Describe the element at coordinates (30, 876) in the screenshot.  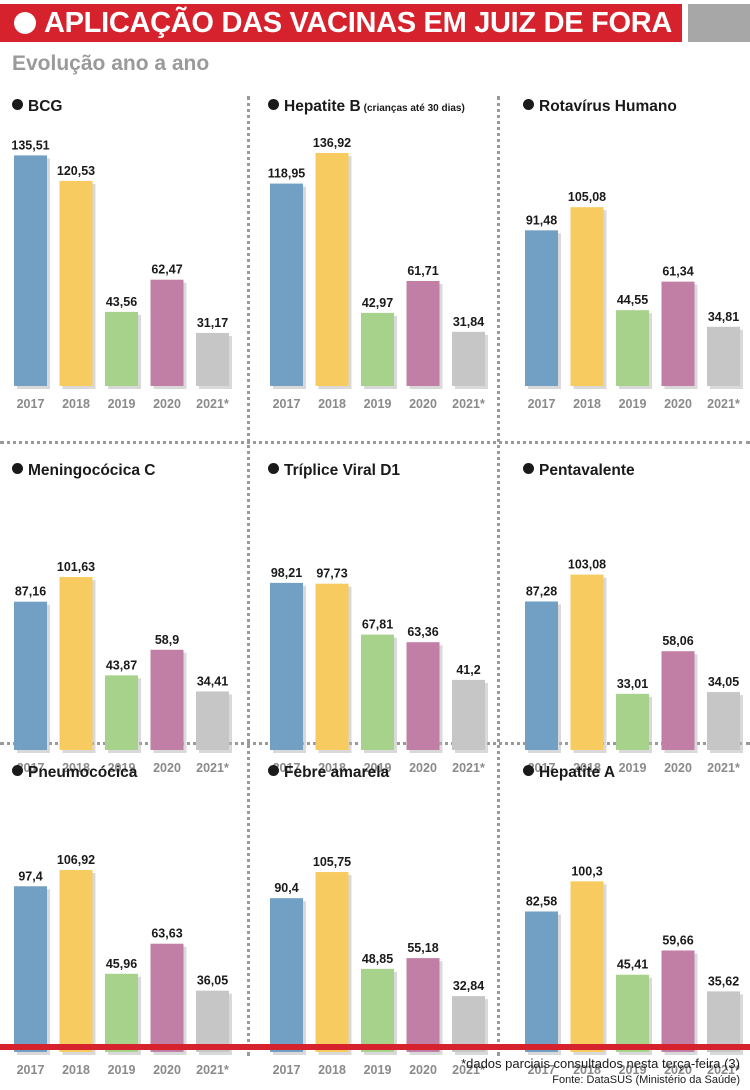
I see `bar-value-label: 97,4` at that location.